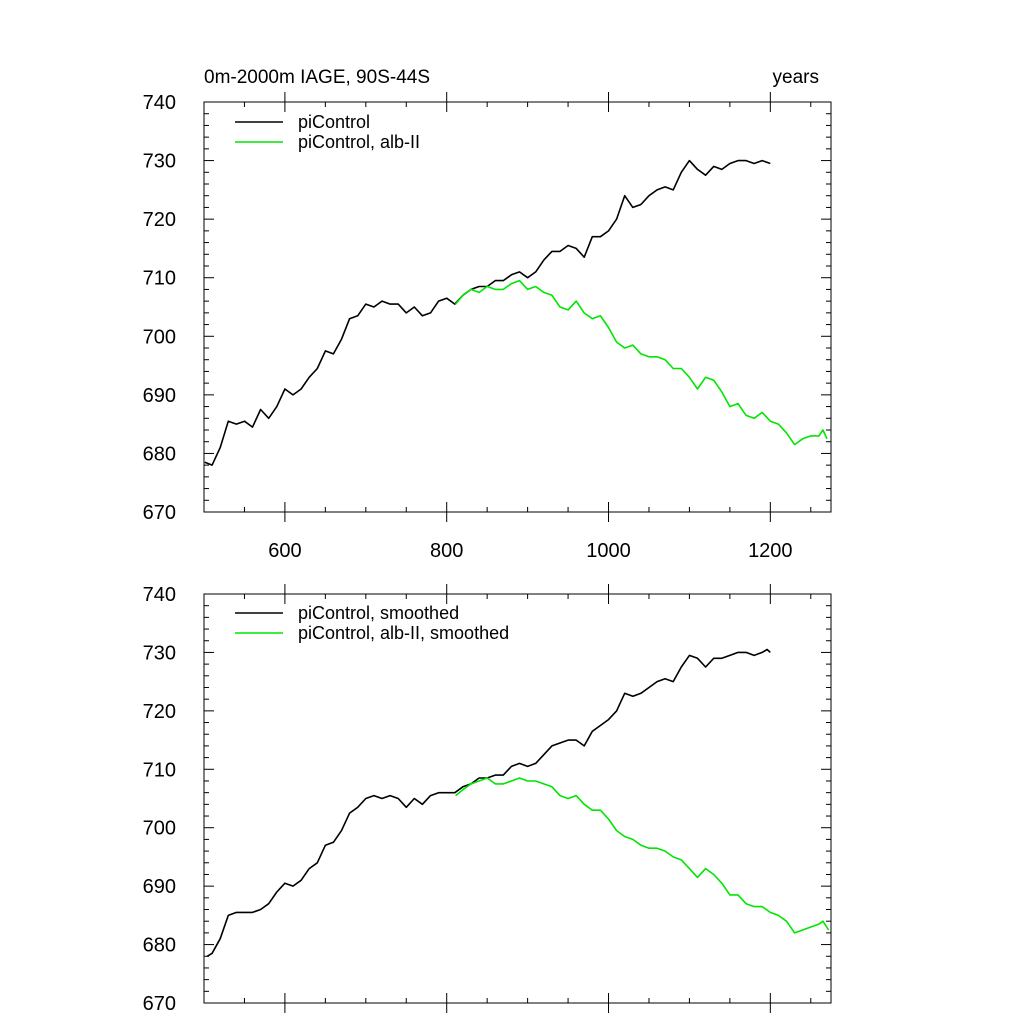  I want to click on legend-label-picontrol-smoothed: piControl, smoothed, so click(378, 613).